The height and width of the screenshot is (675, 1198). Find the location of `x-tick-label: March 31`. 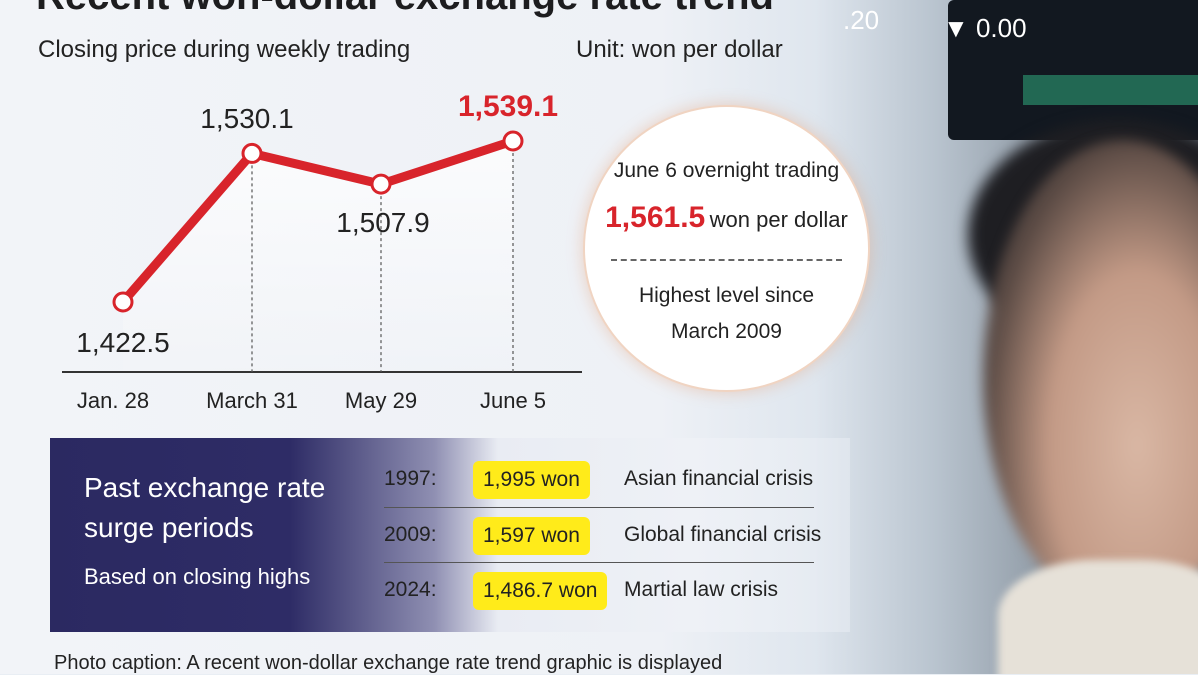

x-tick-label: March 31 is located at coordinates (252, 400).